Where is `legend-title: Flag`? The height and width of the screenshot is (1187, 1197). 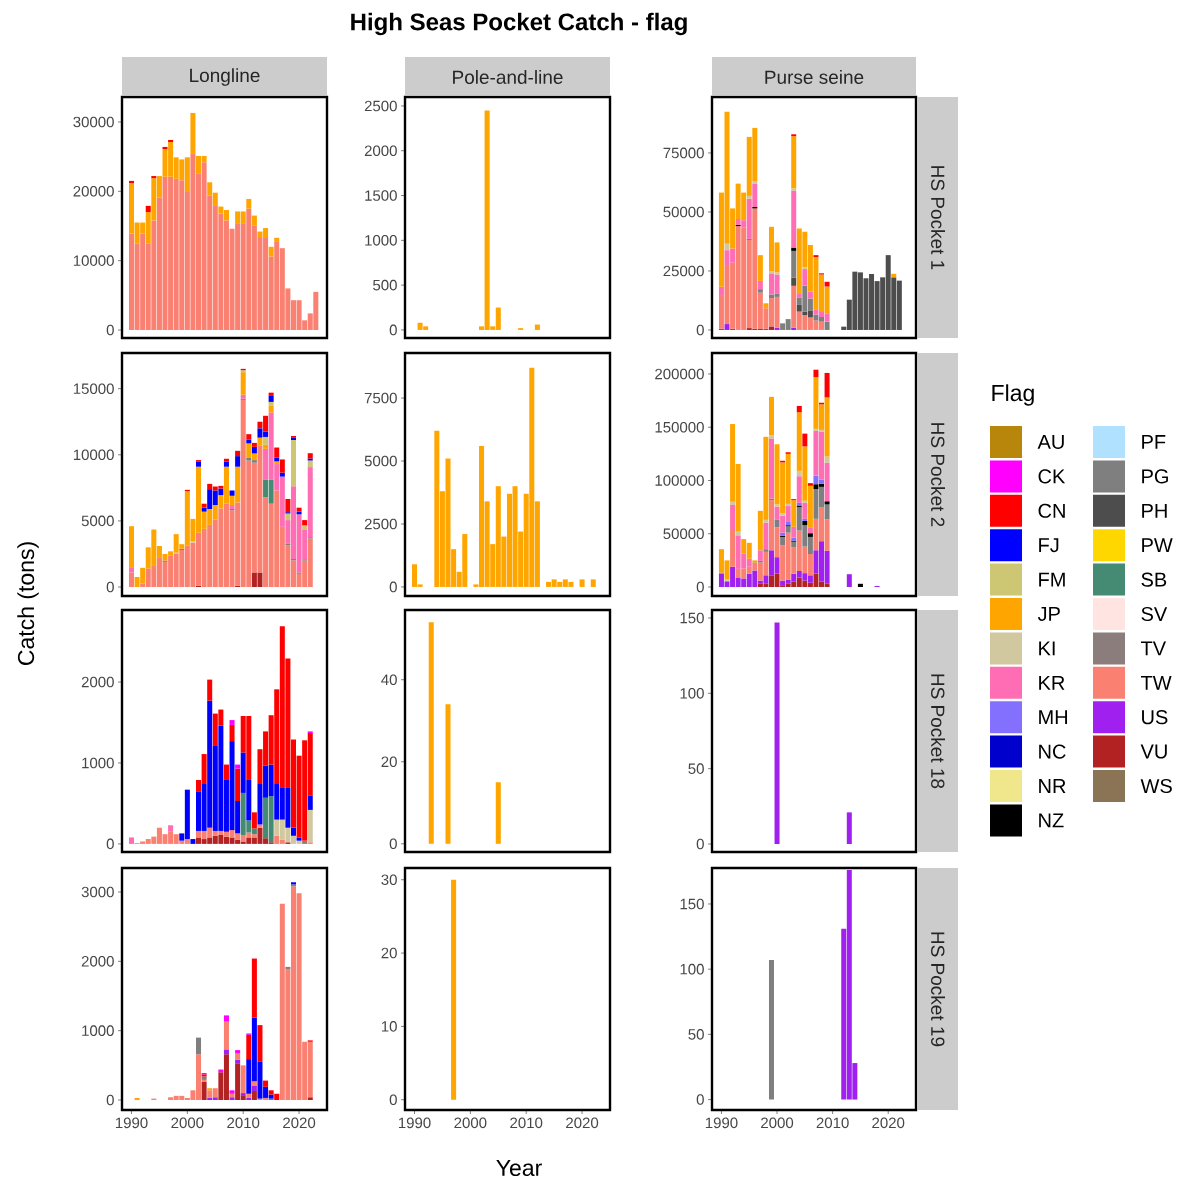 legend-title: Flag is located at coordinates (1013, 395).